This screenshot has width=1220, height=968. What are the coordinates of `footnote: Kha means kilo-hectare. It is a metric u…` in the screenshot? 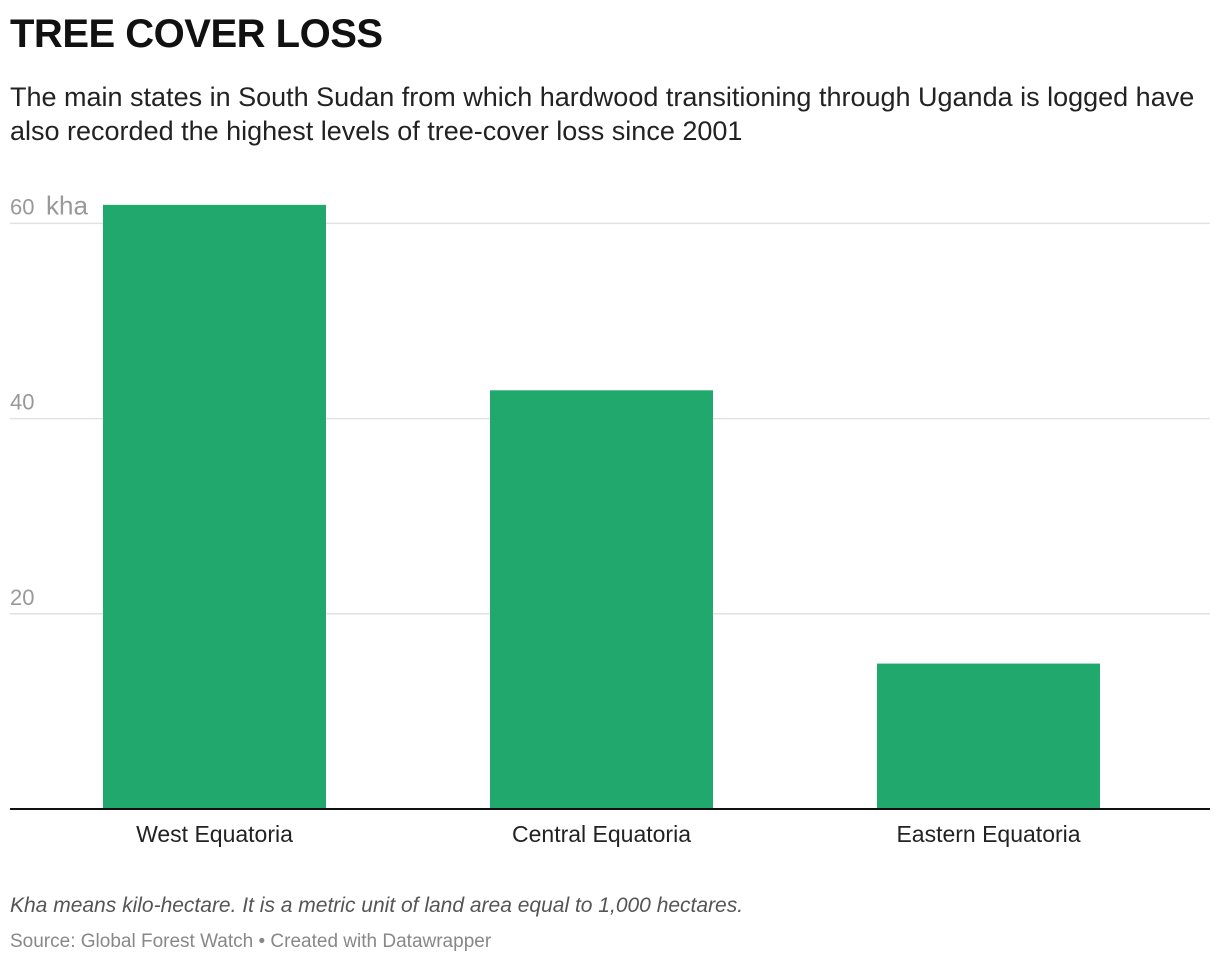 It's located at (377, 905).